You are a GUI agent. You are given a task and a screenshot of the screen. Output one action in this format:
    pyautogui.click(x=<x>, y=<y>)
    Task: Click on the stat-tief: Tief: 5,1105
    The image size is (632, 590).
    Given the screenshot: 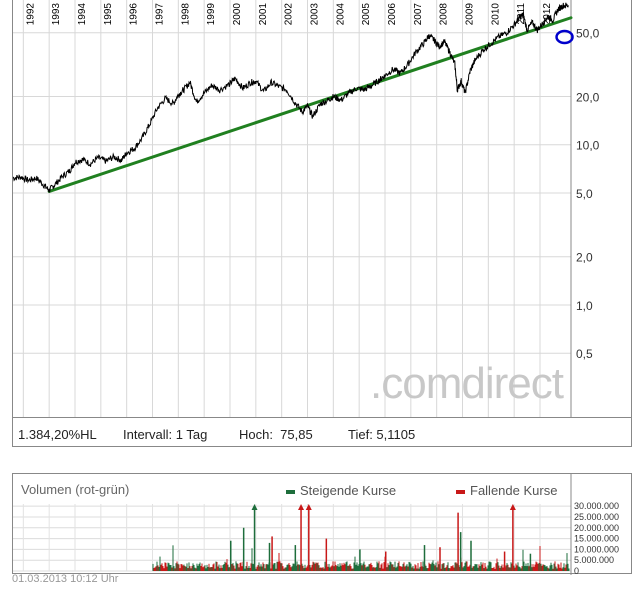 What is the action you would take?
    pyautogui.click(x=382, y=434)
    